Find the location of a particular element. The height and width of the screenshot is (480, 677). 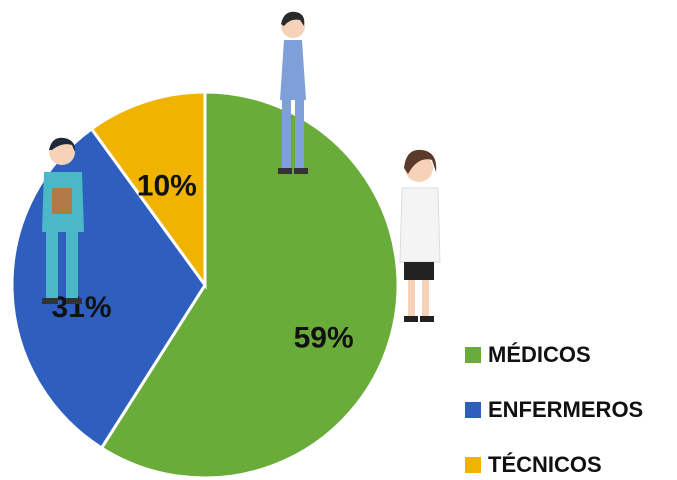

figure-nurse-male is located at coordinates (63, 220).